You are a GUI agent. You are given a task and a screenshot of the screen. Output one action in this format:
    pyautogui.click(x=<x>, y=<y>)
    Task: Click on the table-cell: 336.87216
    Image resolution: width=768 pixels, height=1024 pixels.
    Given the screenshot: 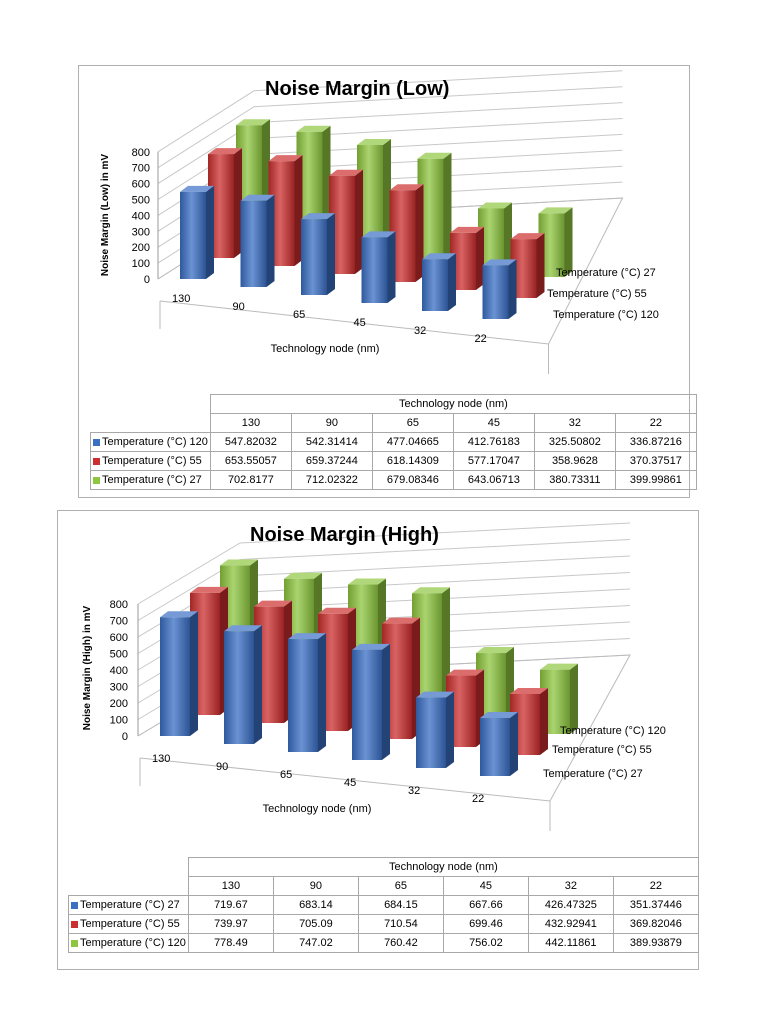 What is the action you would take?
    pyautogui.click(x=655, y=442)
    